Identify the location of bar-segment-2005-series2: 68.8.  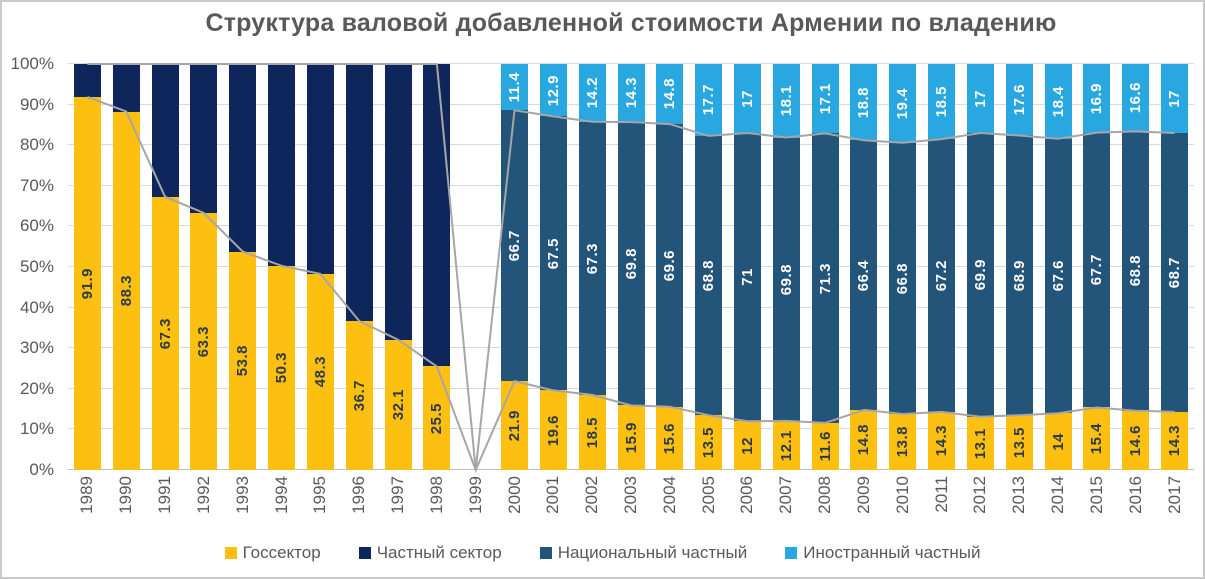
(709, 275).